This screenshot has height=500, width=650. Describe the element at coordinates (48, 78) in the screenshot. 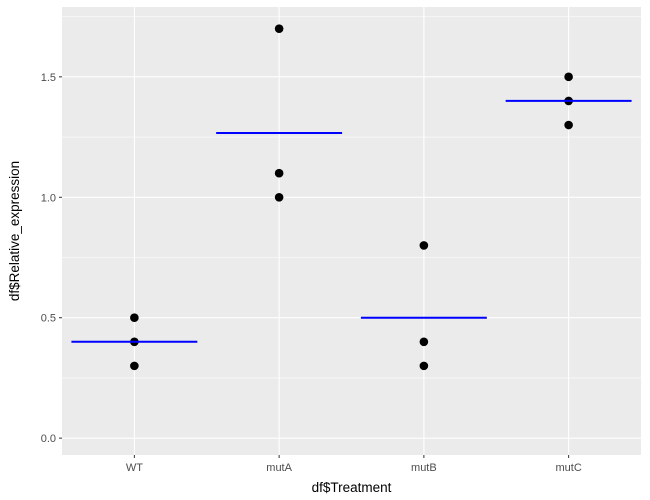

I see `y-tick-label: 1.5` at that location.